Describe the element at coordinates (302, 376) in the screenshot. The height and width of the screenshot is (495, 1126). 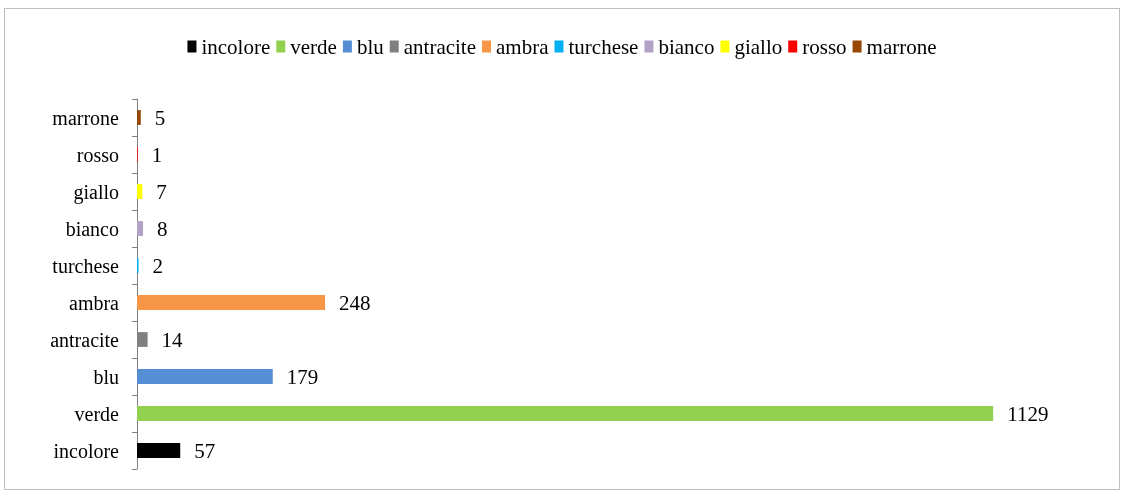
I see `data-label: 179` at that location.